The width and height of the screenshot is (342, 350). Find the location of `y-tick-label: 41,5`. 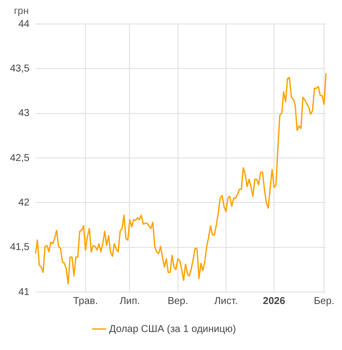

y-tick-label: 41,5 is located at coordinates (20, 248).